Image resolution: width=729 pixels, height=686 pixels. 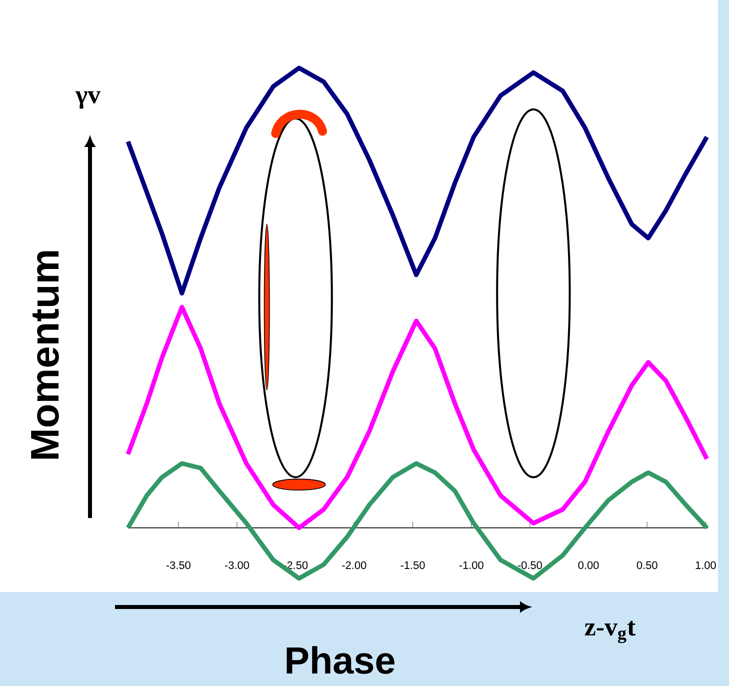 I want to click on x-tick-label: -3.00, so click(x=237, y=565).